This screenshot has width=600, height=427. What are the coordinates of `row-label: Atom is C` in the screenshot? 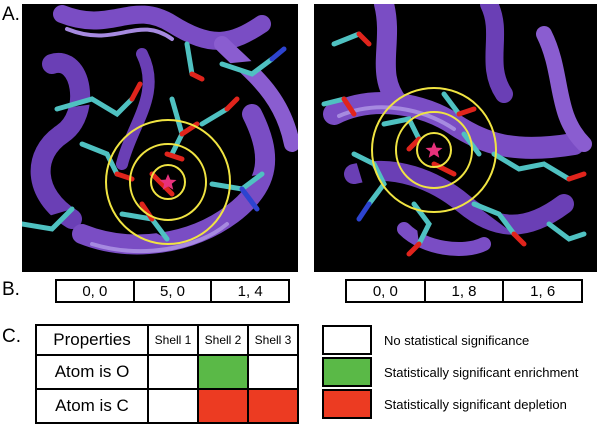 It's located at (92, 406).